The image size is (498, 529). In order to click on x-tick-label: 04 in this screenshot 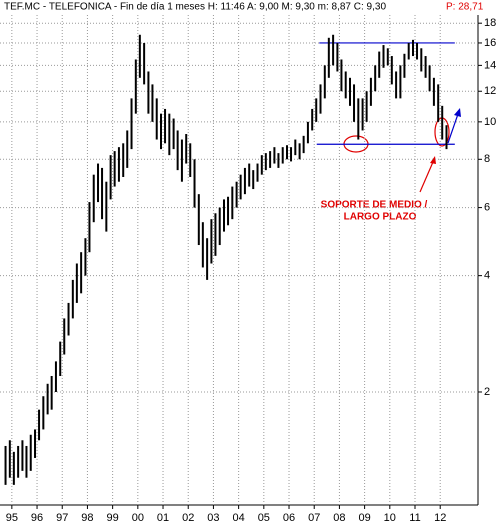, I will do `click(238, 518)`.